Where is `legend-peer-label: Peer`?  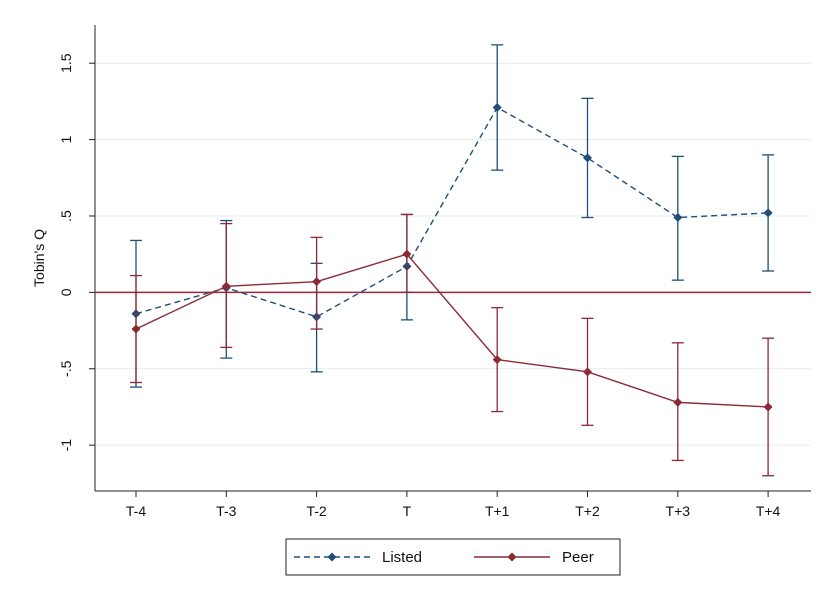 legend-peer-label: Peer is located at coordinates (578, 557).